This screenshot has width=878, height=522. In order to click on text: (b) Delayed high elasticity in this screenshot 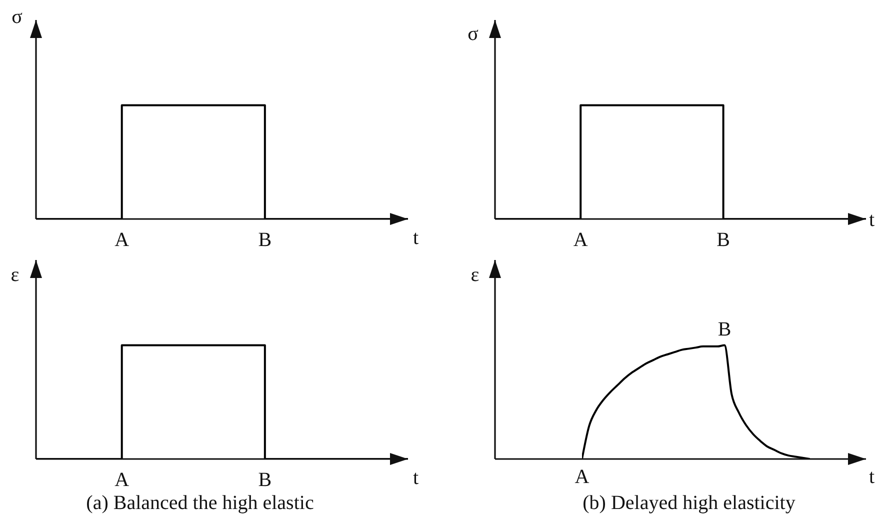, I will do `click(689, 503)`.